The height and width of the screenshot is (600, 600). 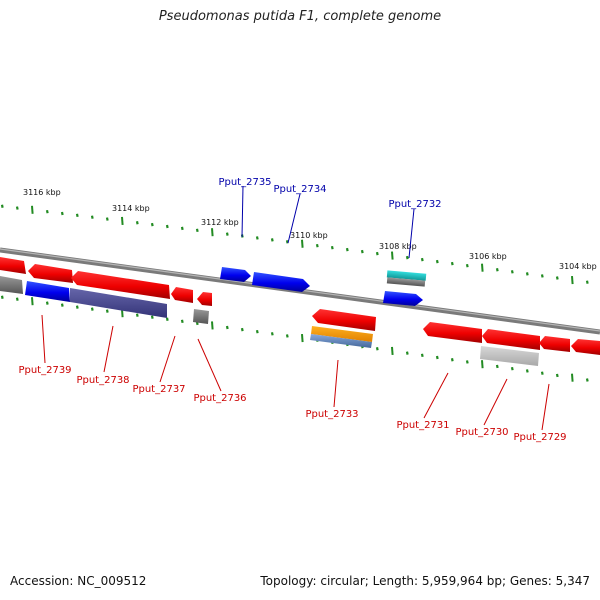 I want to click on gene-arrow-pput-2736-grey, so click(x=201, y=316).